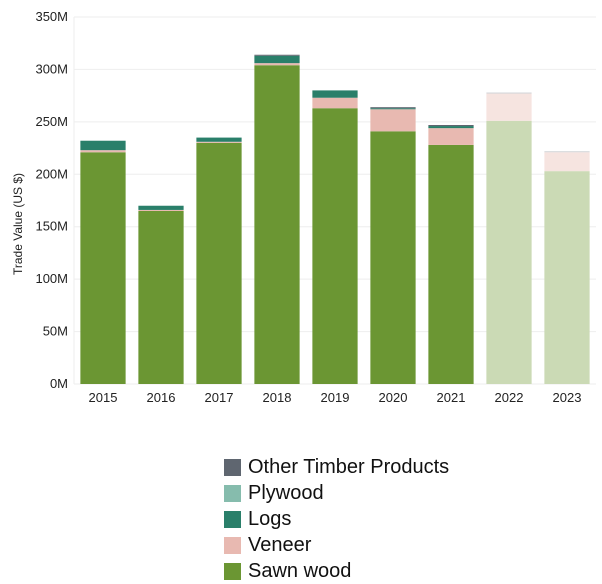 This screenshot has height=584, width=602. Describe the element at coordinates (277, 59) in the screenshot. I see `bar-logs-2018` at that location.